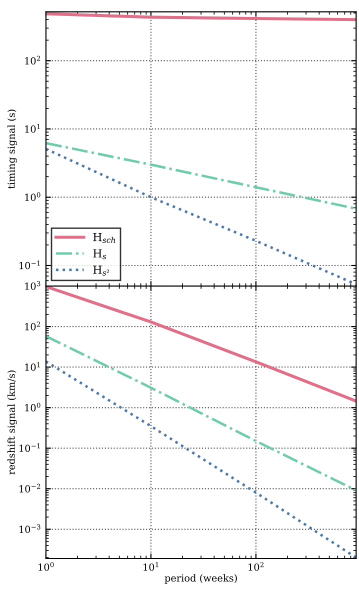  What do you see at coordinates (256, 566) in the screenshot?
I see `x-tick-label: 10$^{2}$` at bounding box center [256, 566].